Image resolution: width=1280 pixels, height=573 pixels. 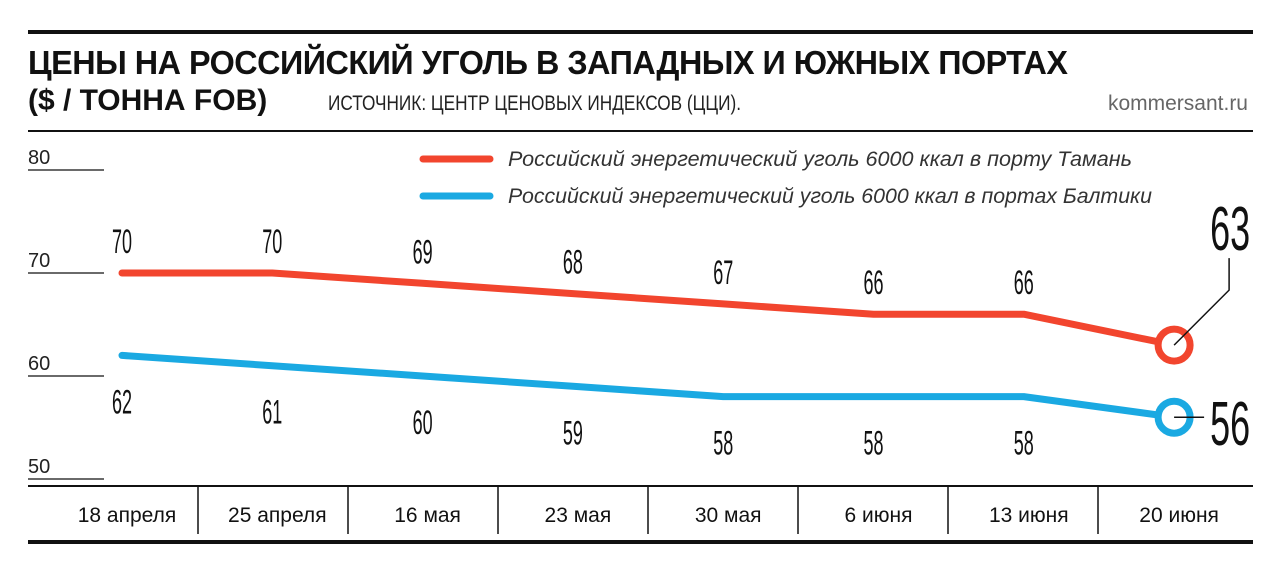 I want to click on x-tick-label: 16 мая, so click(x=427, y=515).